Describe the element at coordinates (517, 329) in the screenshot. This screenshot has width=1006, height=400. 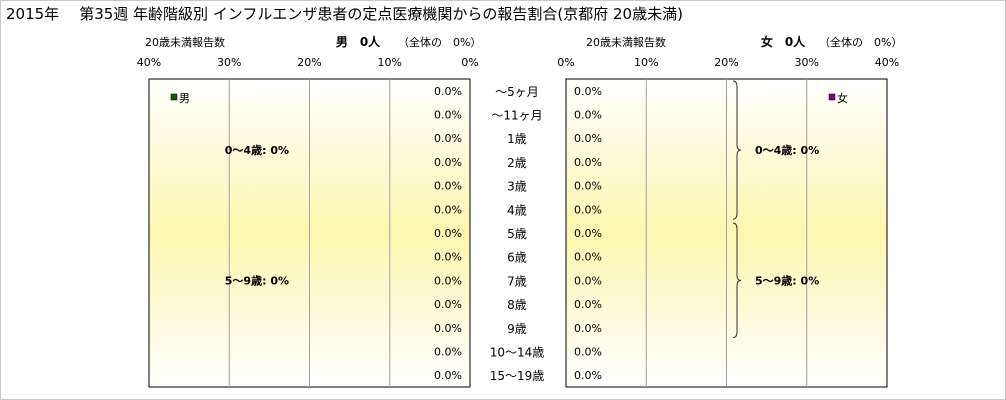
I see `age-category-label: 9歳` at that location.